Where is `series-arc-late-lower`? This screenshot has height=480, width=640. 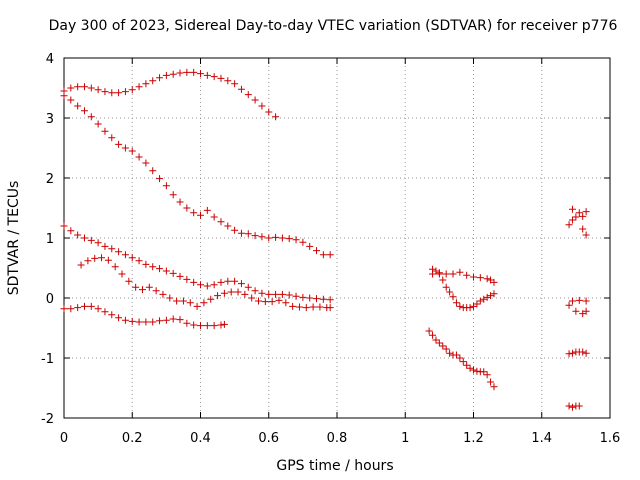 series-arc-late-lower is located at coordinates (461, 359).